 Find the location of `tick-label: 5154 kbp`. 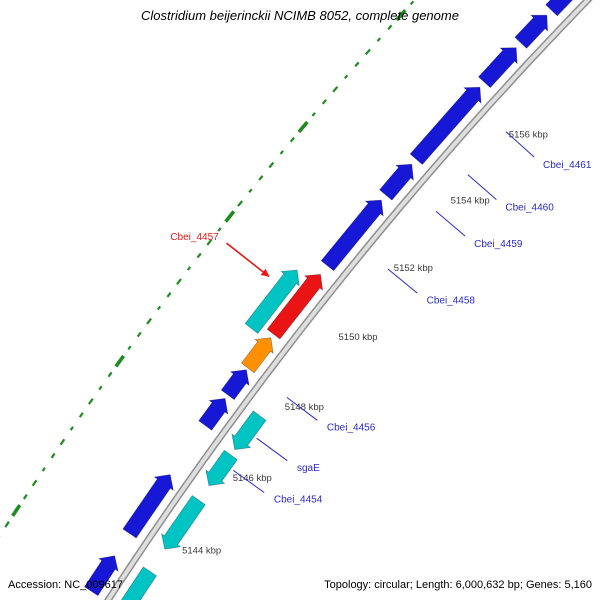

tick-label: 5154 kbp is located at coordinates (470, 201).